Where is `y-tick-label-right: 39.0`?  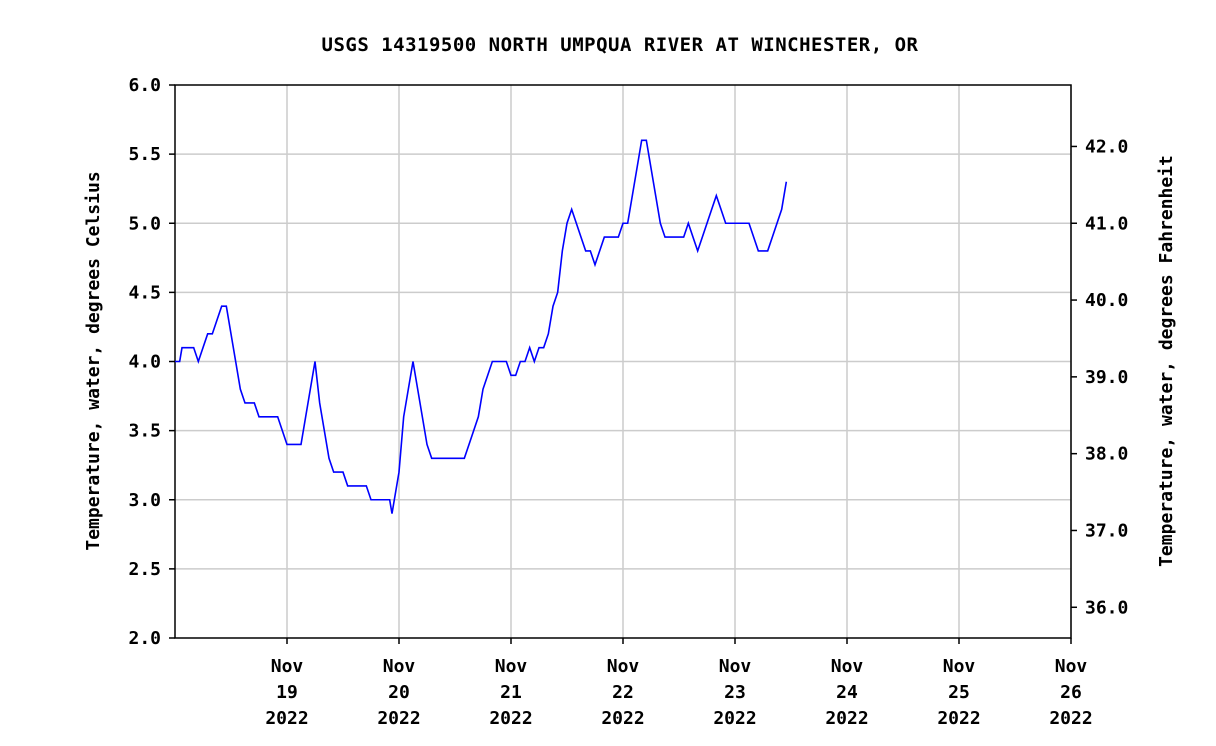 y-tick-label-right: 39.0 is located at coordinates (1106, 377).